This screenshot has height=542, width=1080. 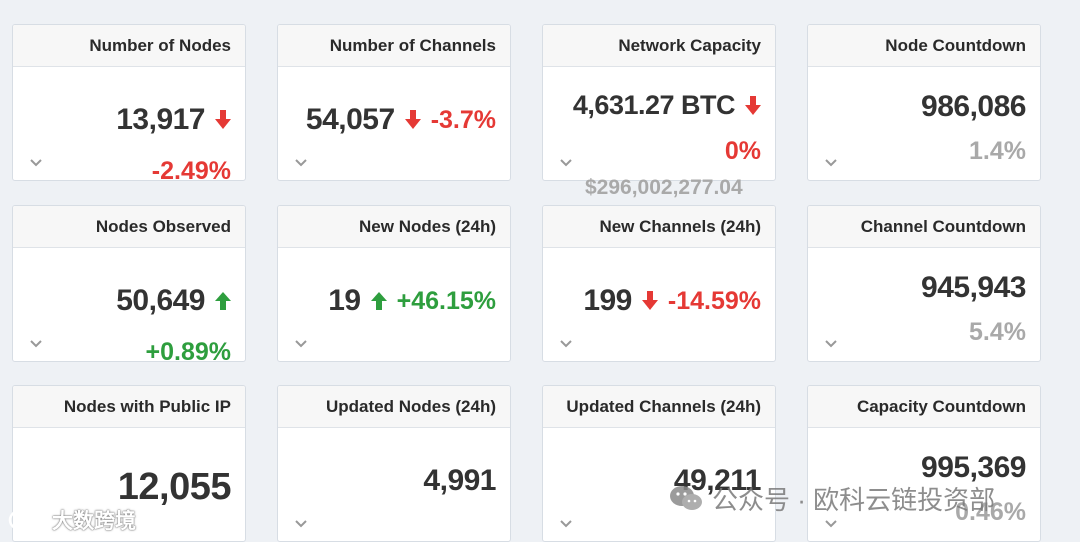 I want to click on capacity-usd-value: $296,002,277.04, so click(x=664, y=187).